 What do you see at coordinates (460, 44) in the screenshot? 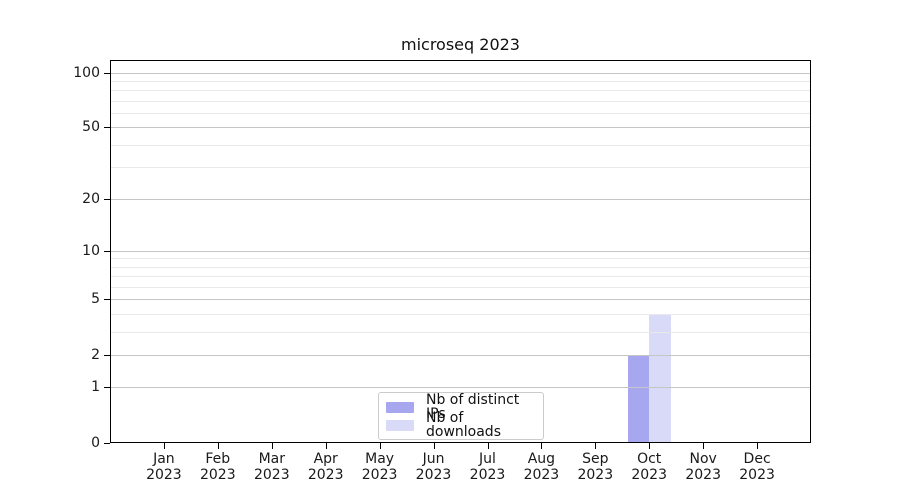
I see `chart-title: microseq 2023` at bounding box center [460, 44].